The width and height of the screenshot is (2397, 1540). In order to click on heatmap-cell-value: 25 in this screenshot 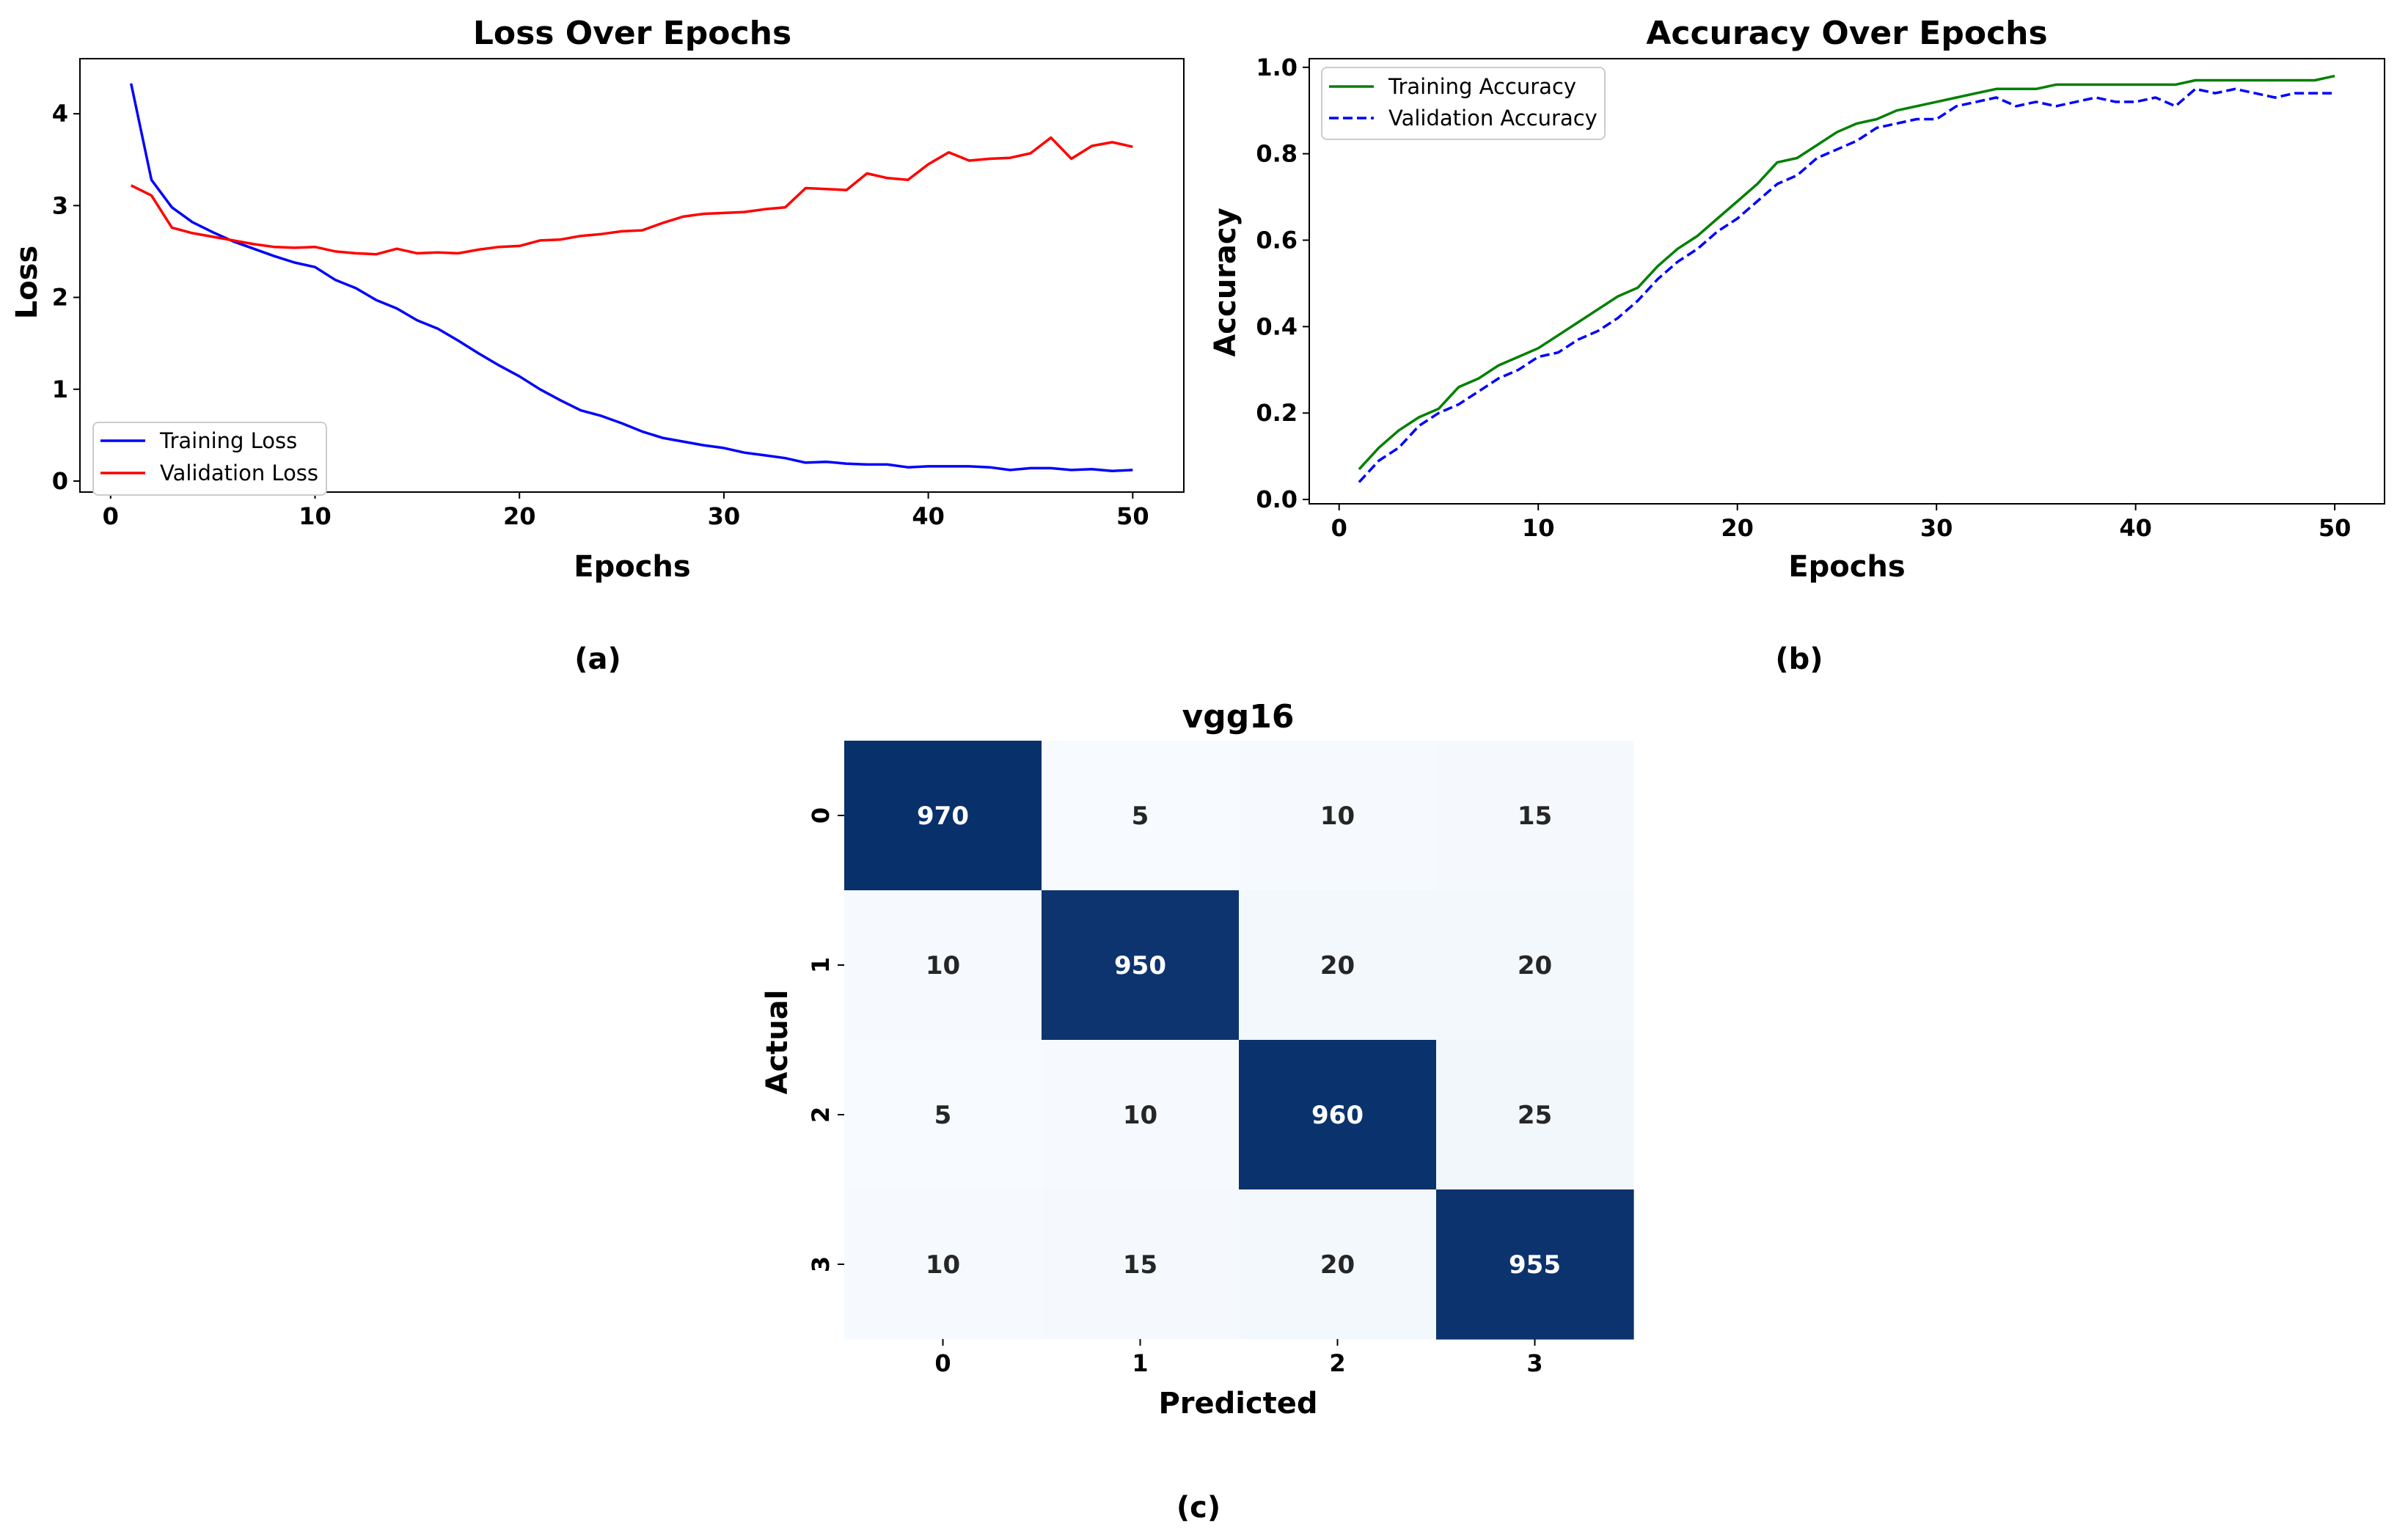, I will do `click(1535, 1115)`.